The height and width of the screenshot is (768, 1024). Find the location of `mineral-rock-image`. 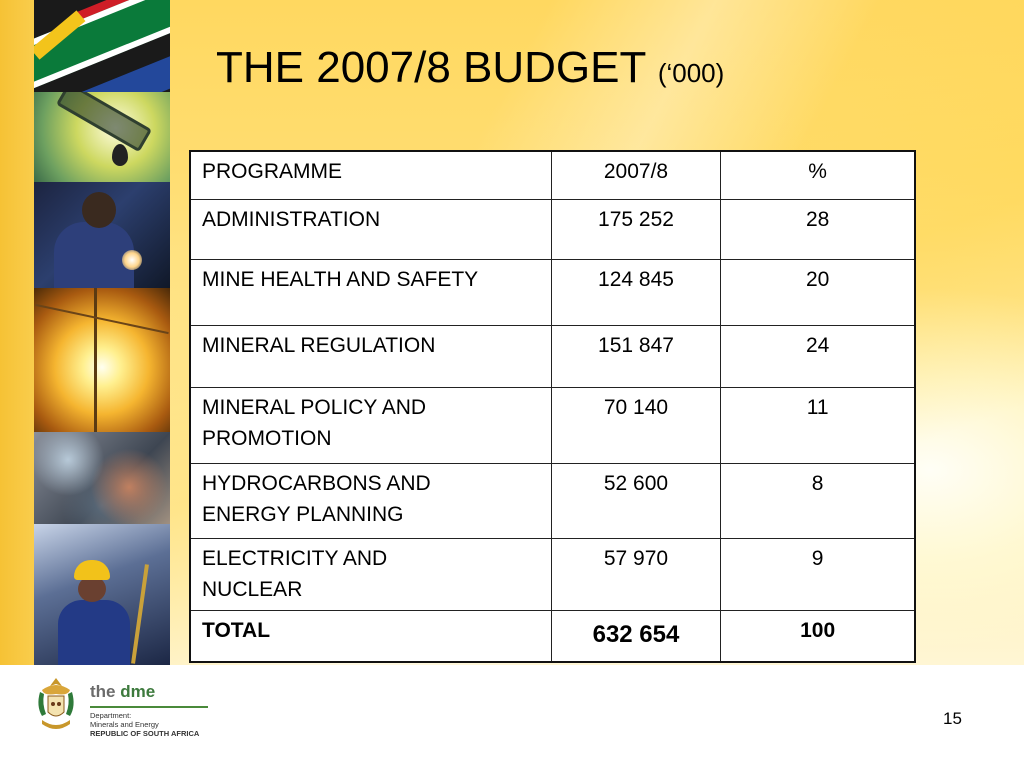

mineral-rock-image is located at coordinates (102, 478).